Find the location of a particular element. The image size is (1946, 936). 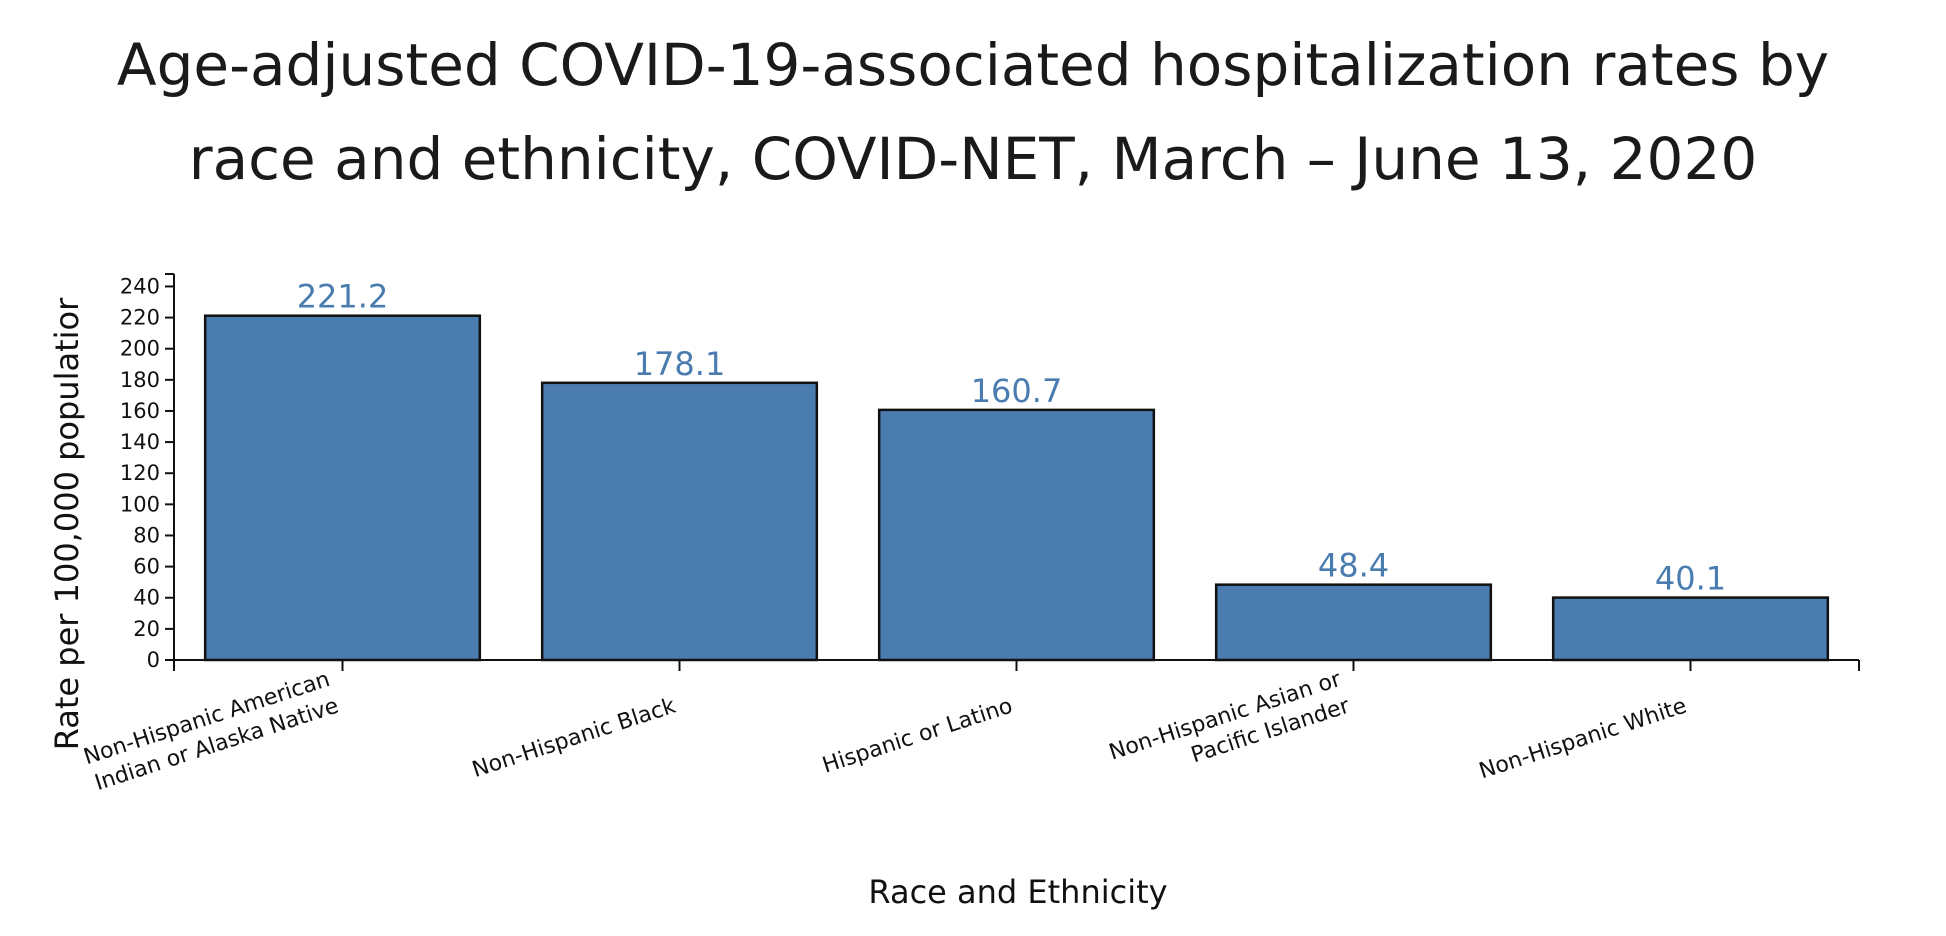

y-tick-label: 220 is located at coordinates (140, 318).